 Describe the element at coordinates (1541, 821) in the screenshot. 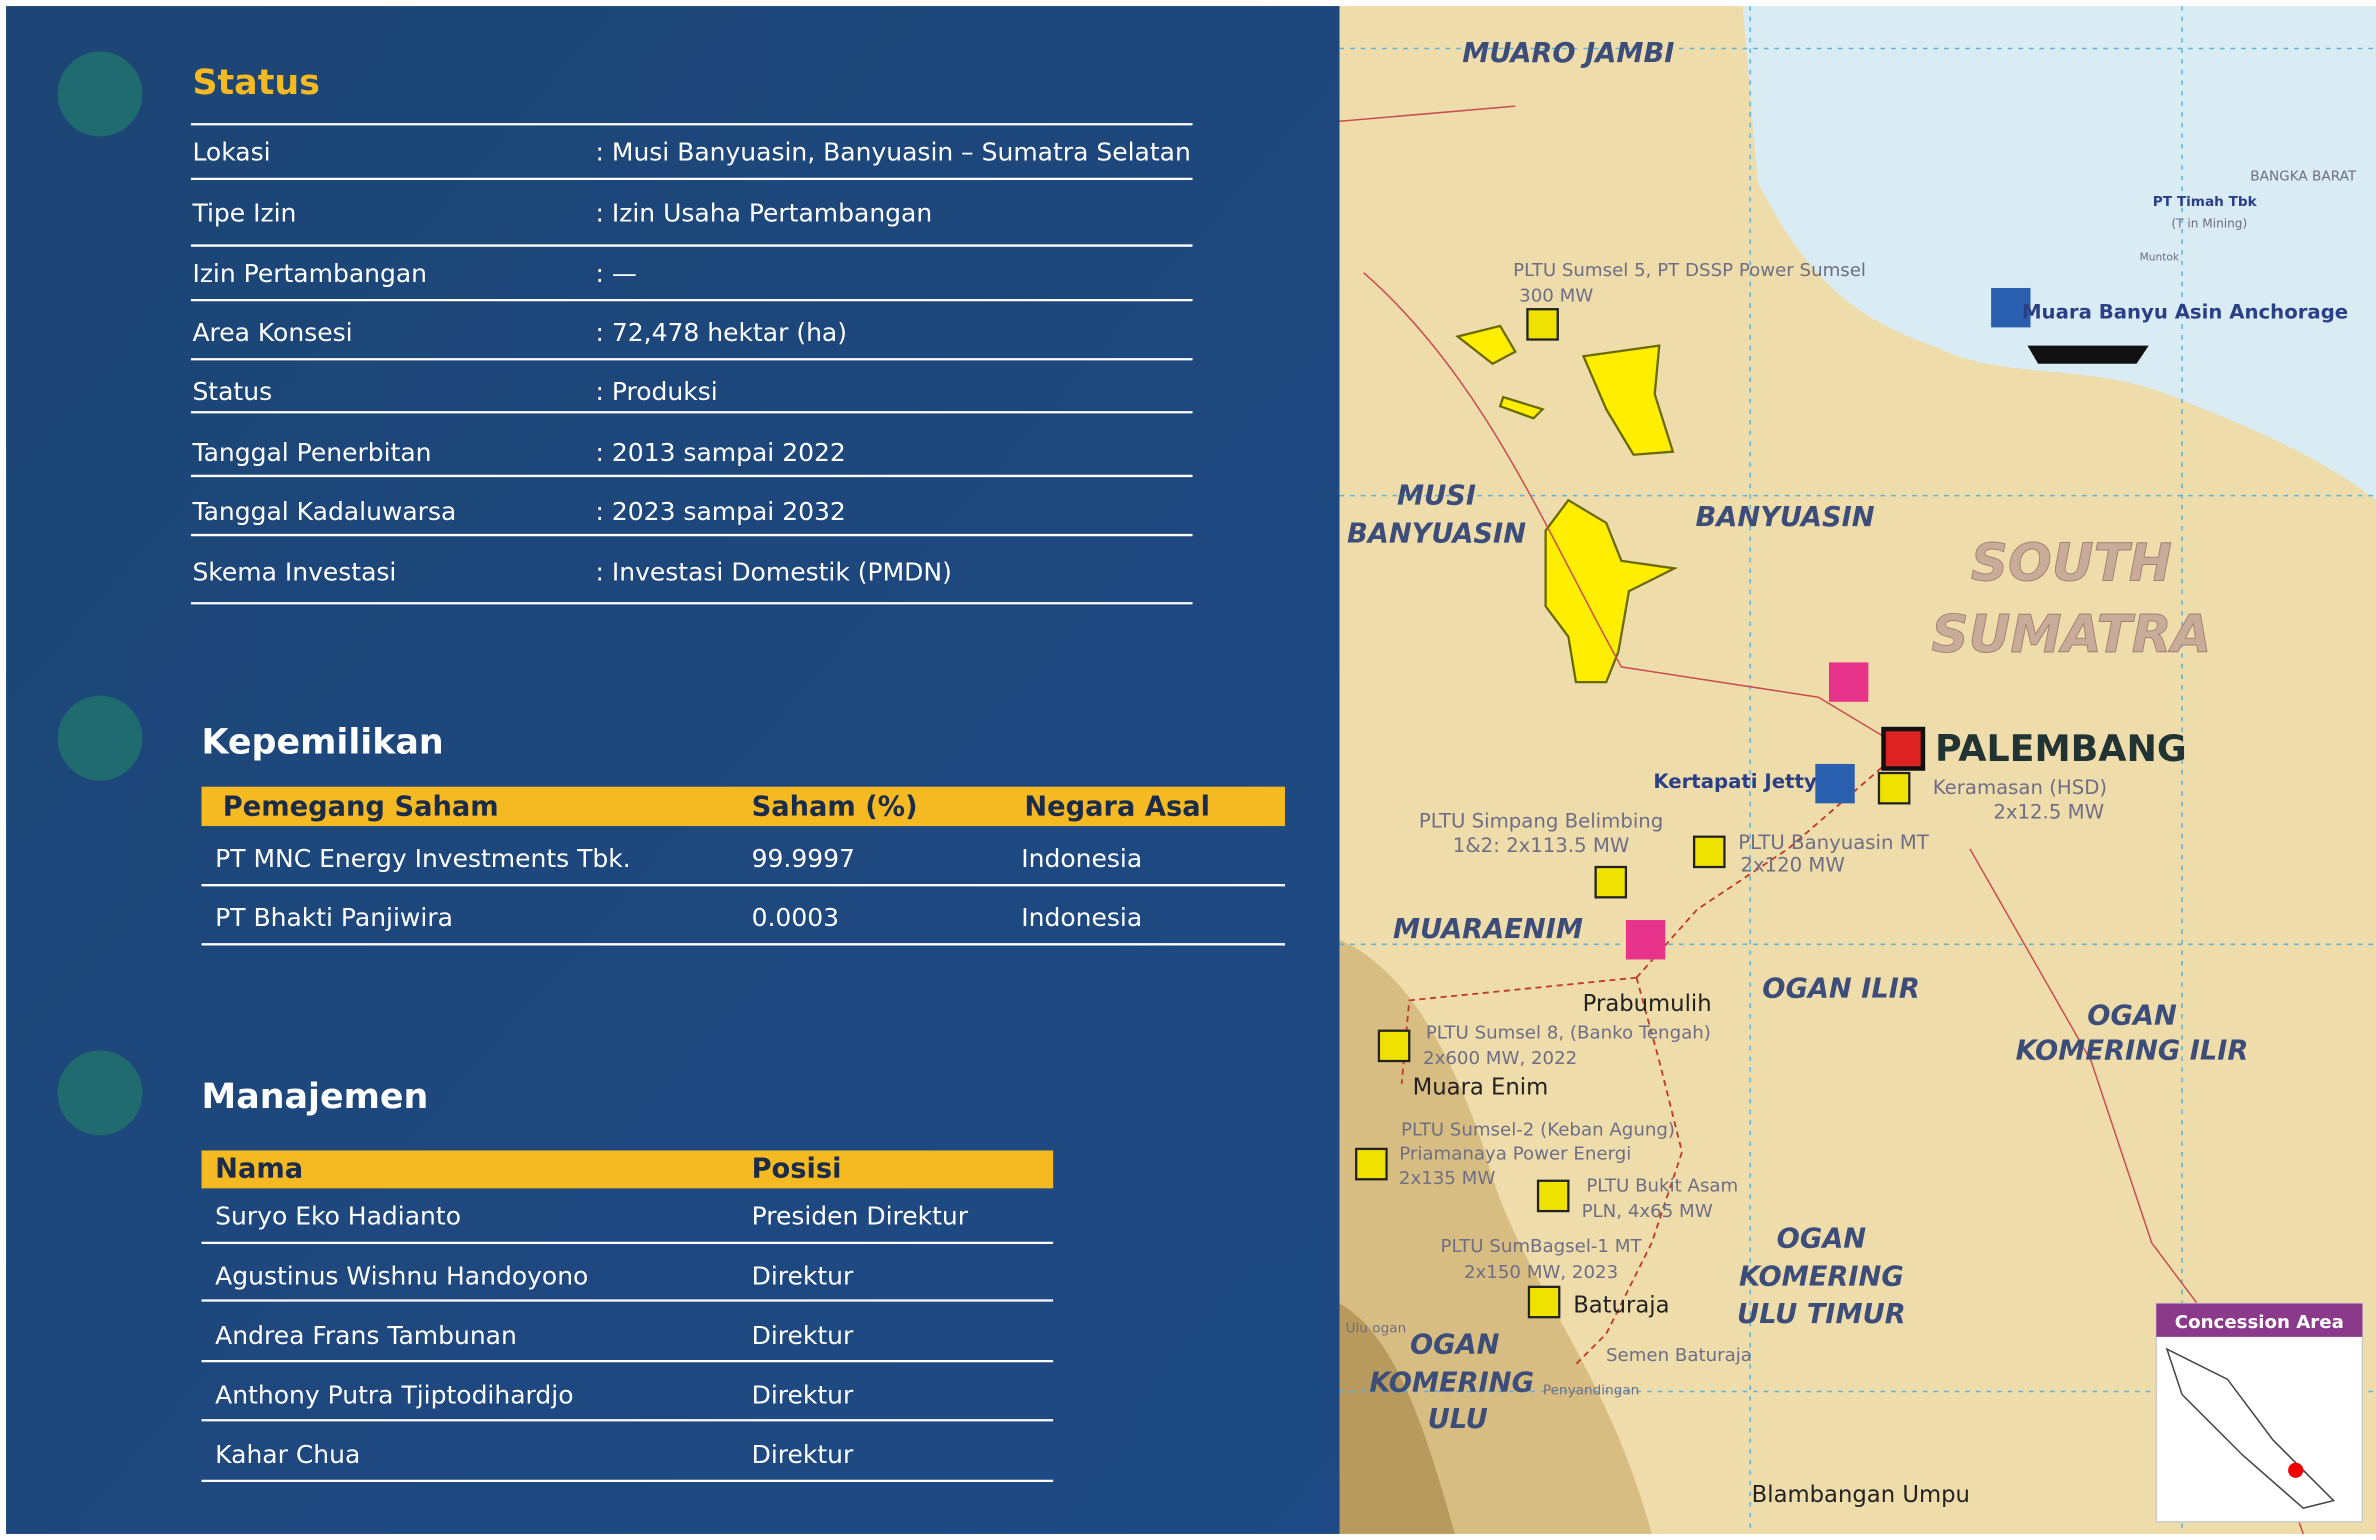

I see `map-label: PLTU Simpang Belimbing` at that location.